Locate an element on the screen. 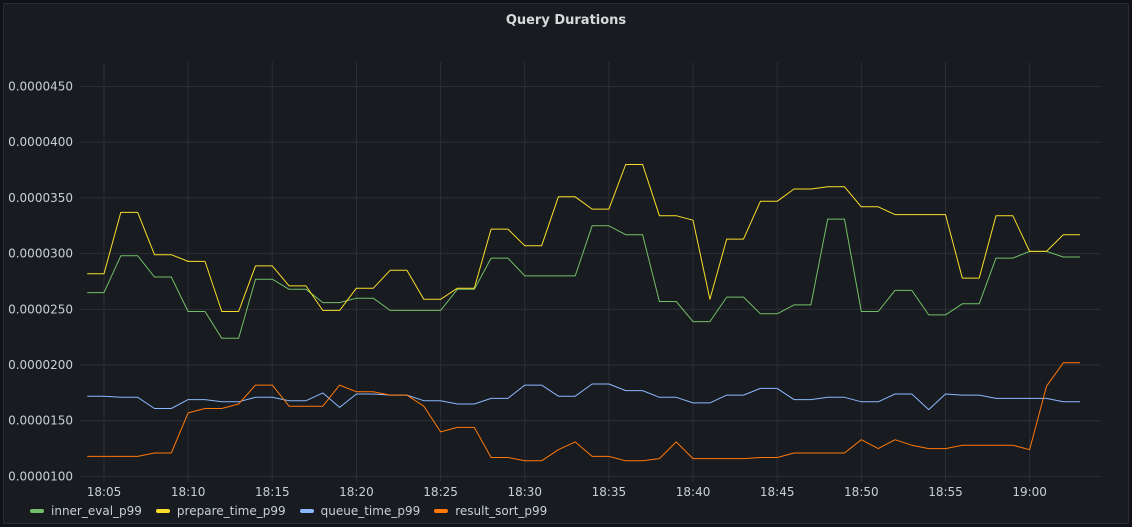 The height and width of the screenshot is (527, 1132). y-tick-label: 0.0000300 is located at coordinates (40, 254).